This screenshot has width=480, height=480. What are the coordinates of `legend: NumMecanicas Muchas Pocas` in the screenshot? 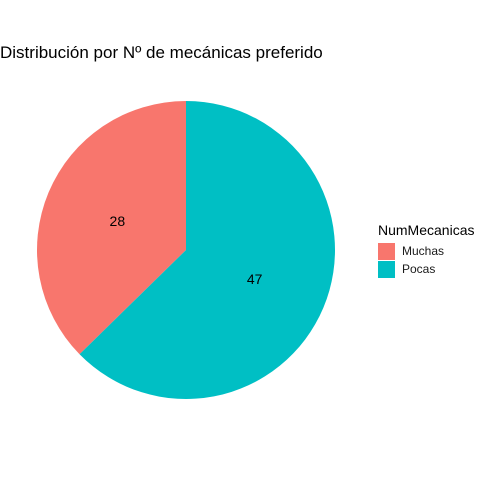 It's located at (426, 250).